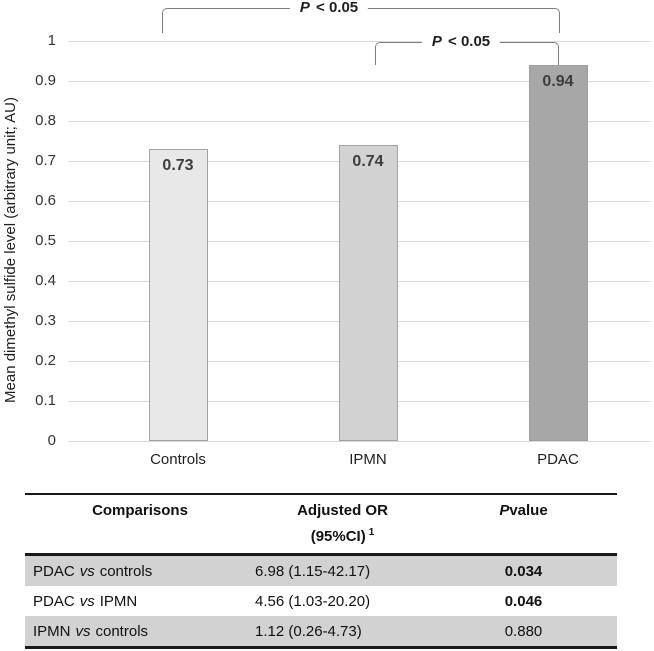  What do you see at coordinates (342, 510) in the screenshot?
I see `adjusted-or-line1: Adjusted OR` at bounding box center [342, 510].